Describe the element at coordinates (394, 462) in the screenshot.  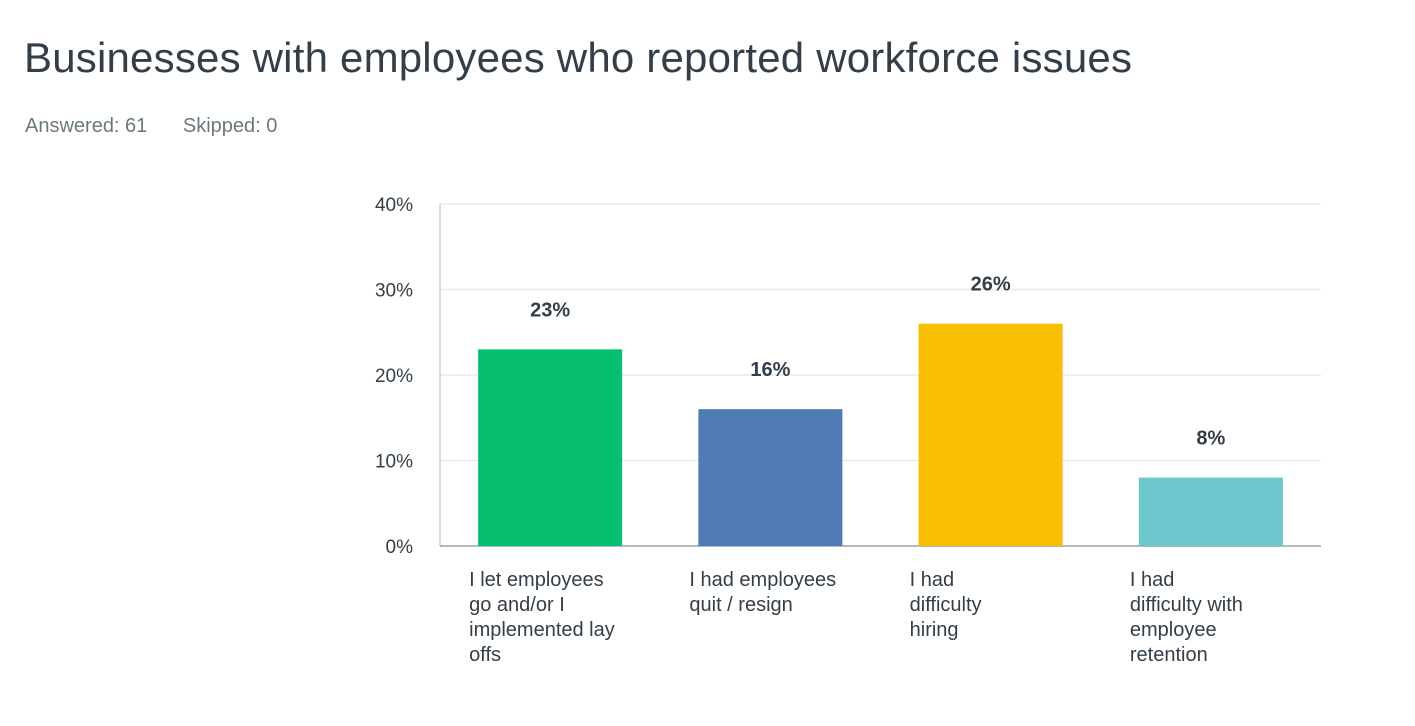
I see `y-tick-label: 10%` at that location.